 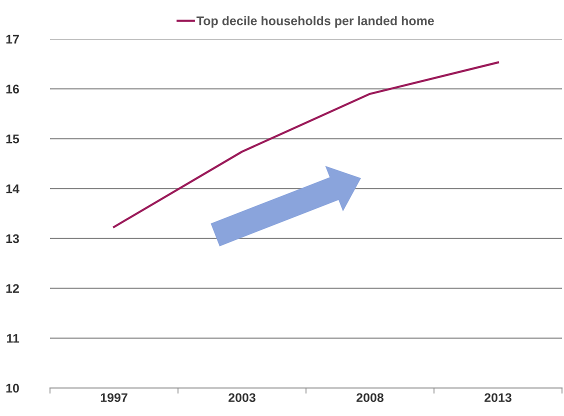 I want to click on y-tick-label: 10, so click(x=12, y=388).